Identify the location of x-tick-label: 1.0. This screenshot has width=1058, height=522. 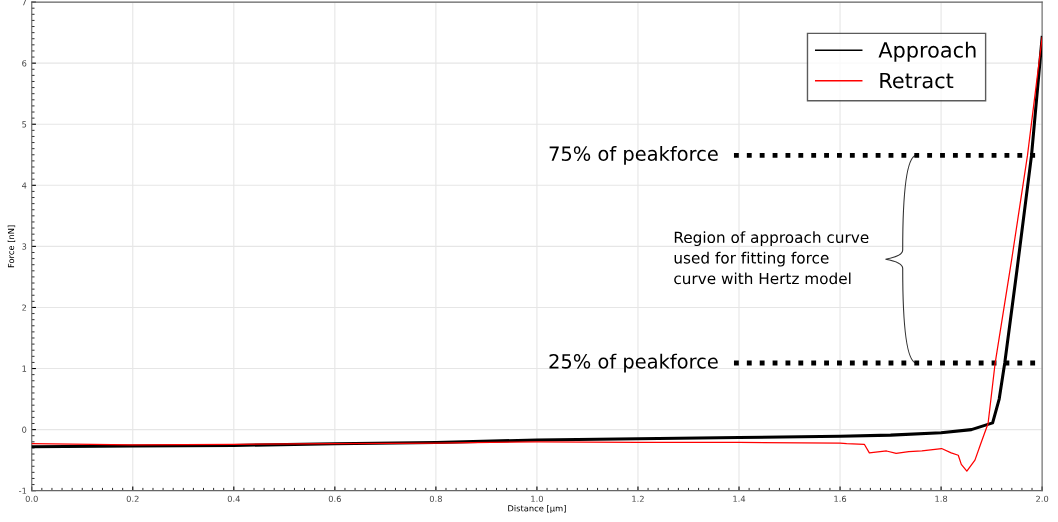
(537, 498).